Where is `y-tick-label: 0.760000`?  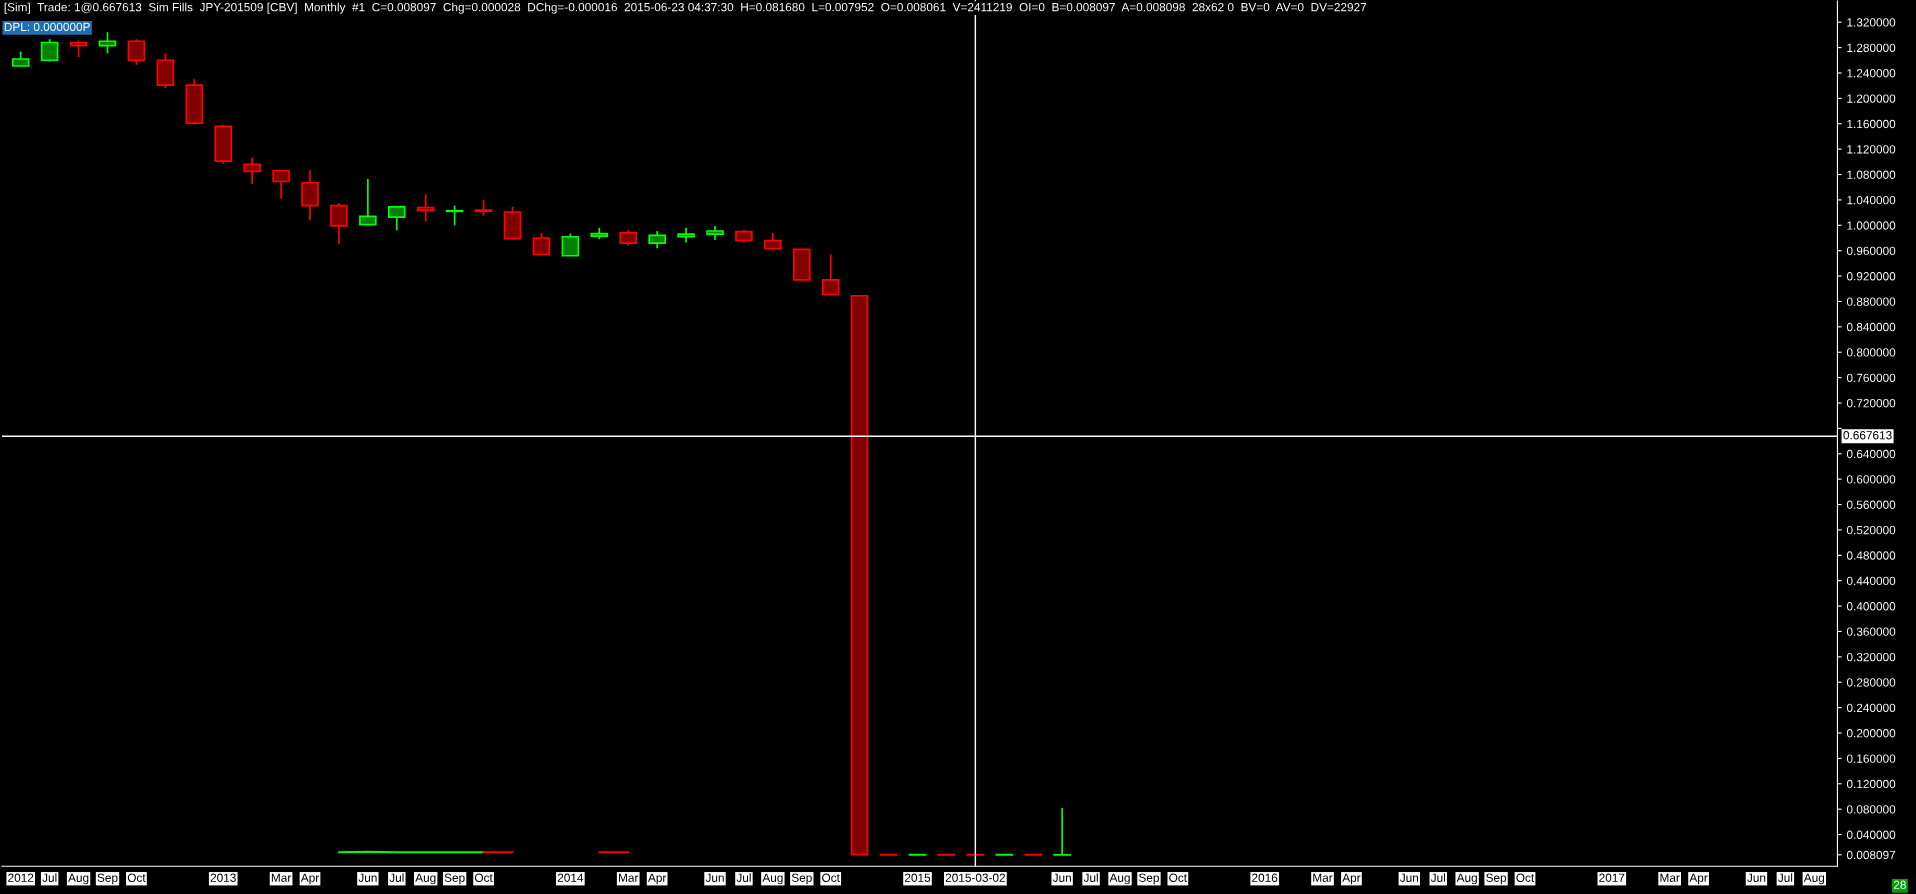 y-tick-label: 0.760000 is located at coordinates (1871, 378).